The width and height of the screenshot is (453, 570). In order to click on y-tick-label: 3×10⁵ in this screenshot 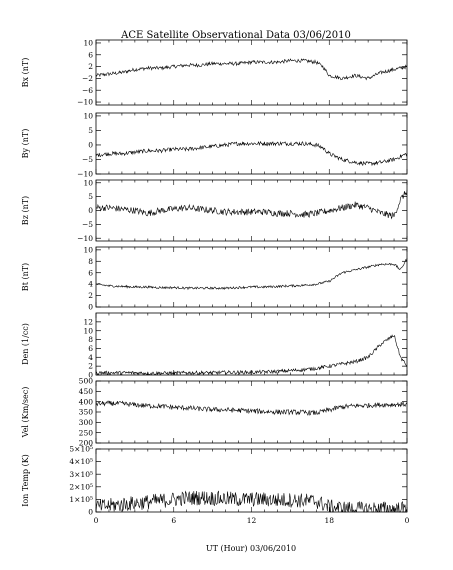, I will do `click(81, 474)`.